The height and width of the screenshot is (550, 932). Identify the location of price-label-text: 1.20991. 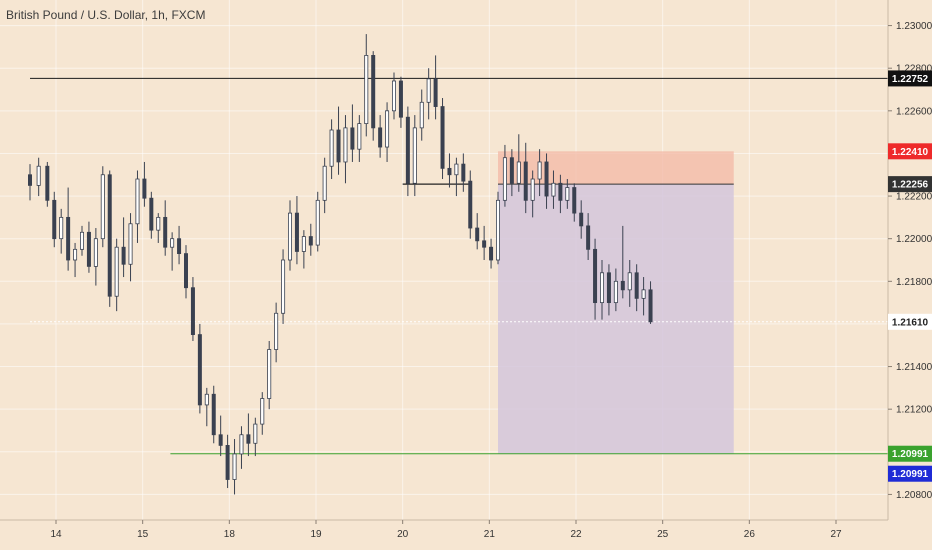
(910, 454).